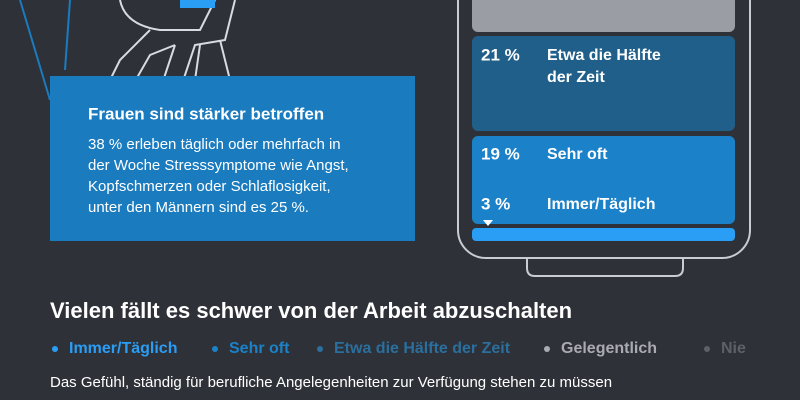 The width and height of the screenshot is (800, 400). I want to click on info-line: Kopfschmerzen oder Schlaflosigkeit,, so click(209, 186).